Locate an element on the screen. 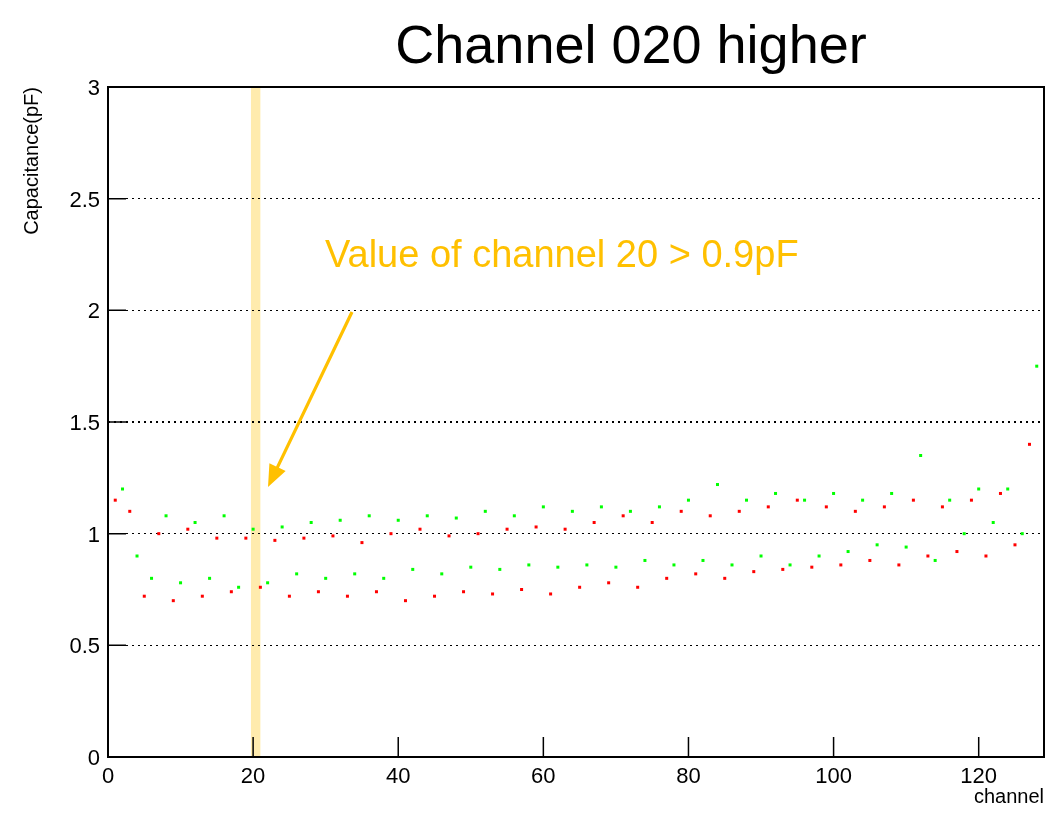 The height and width of the screenshot is (815, 1050). y-tick-label: 1.5 is located at coordinates (84, 422).